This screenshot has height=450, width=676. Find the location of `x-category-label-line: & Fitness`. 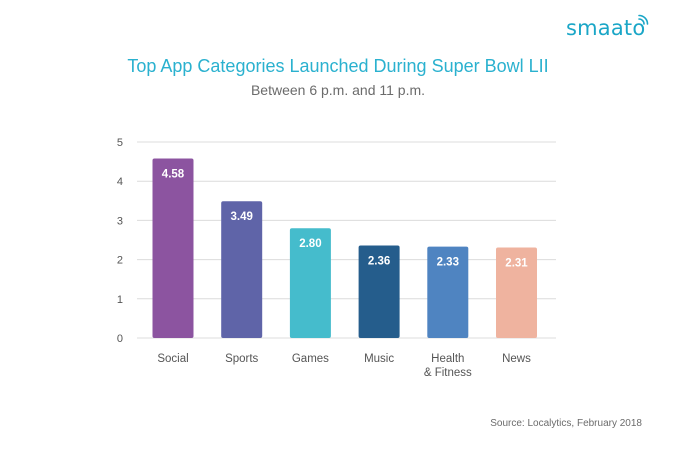

x-category-label-line: & Fitness is located at coordinates (448, 373).